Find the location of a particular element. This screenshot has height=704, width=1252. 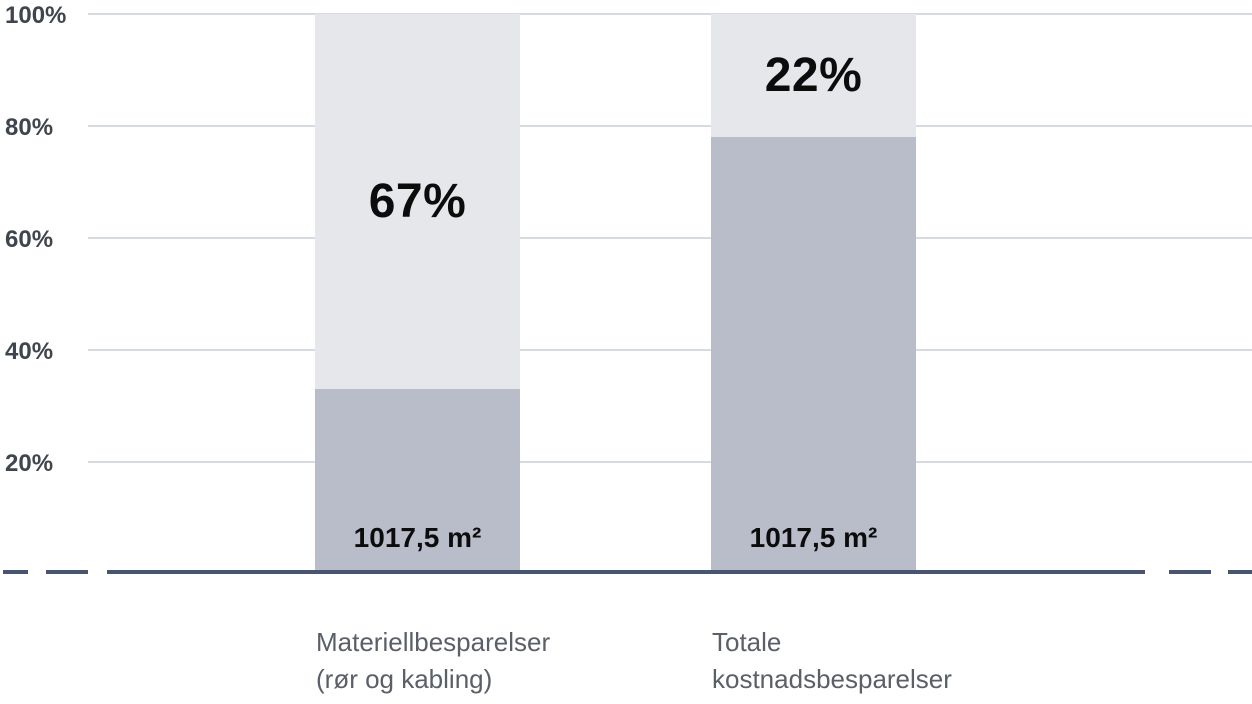

segment-percentage-label: 67% is located at coordinates (417, 202).